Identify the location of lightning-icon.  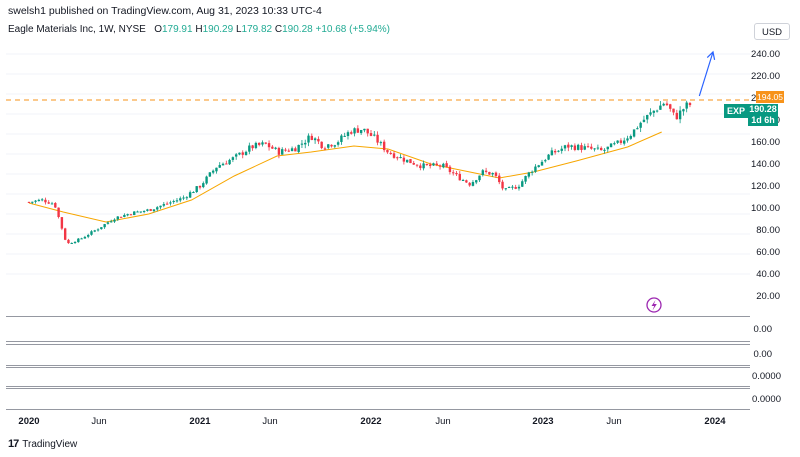
(654, 305).